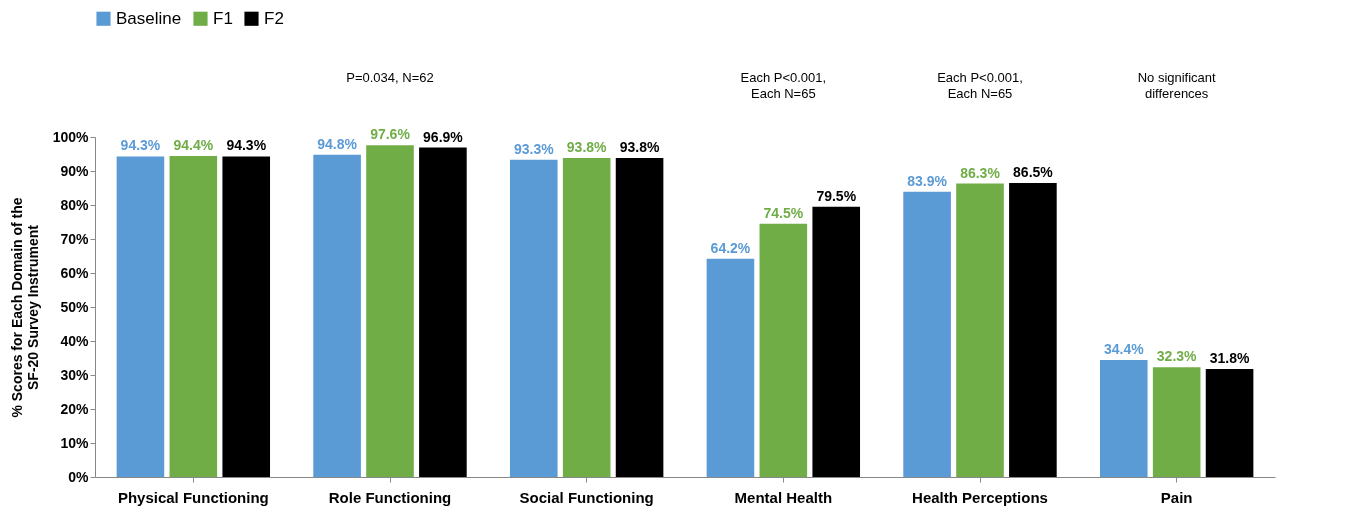 Image resolution: width=1372 pixels, height=527 pixels. I want to click on data-label: 64.2%, so click(730, 247).